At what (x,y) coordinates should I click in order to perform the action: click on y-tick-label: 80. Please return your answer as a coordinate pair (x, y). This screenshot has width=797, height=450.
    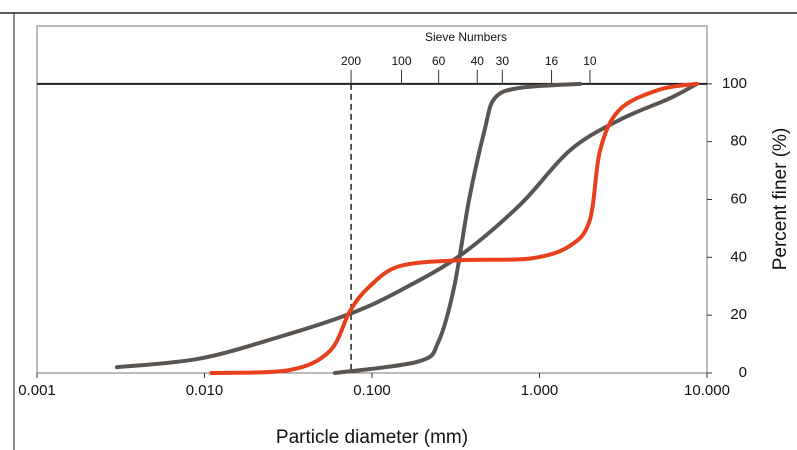
    Looking at the image, I should click on (738, 141).